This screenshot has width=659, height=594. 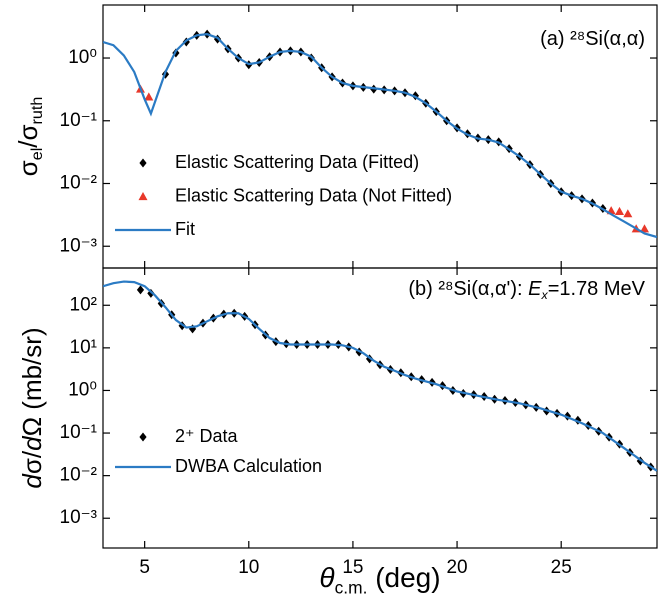 I want to click on text-part: (a) ²⁸Si(α,α), so click(x=592, y=39).